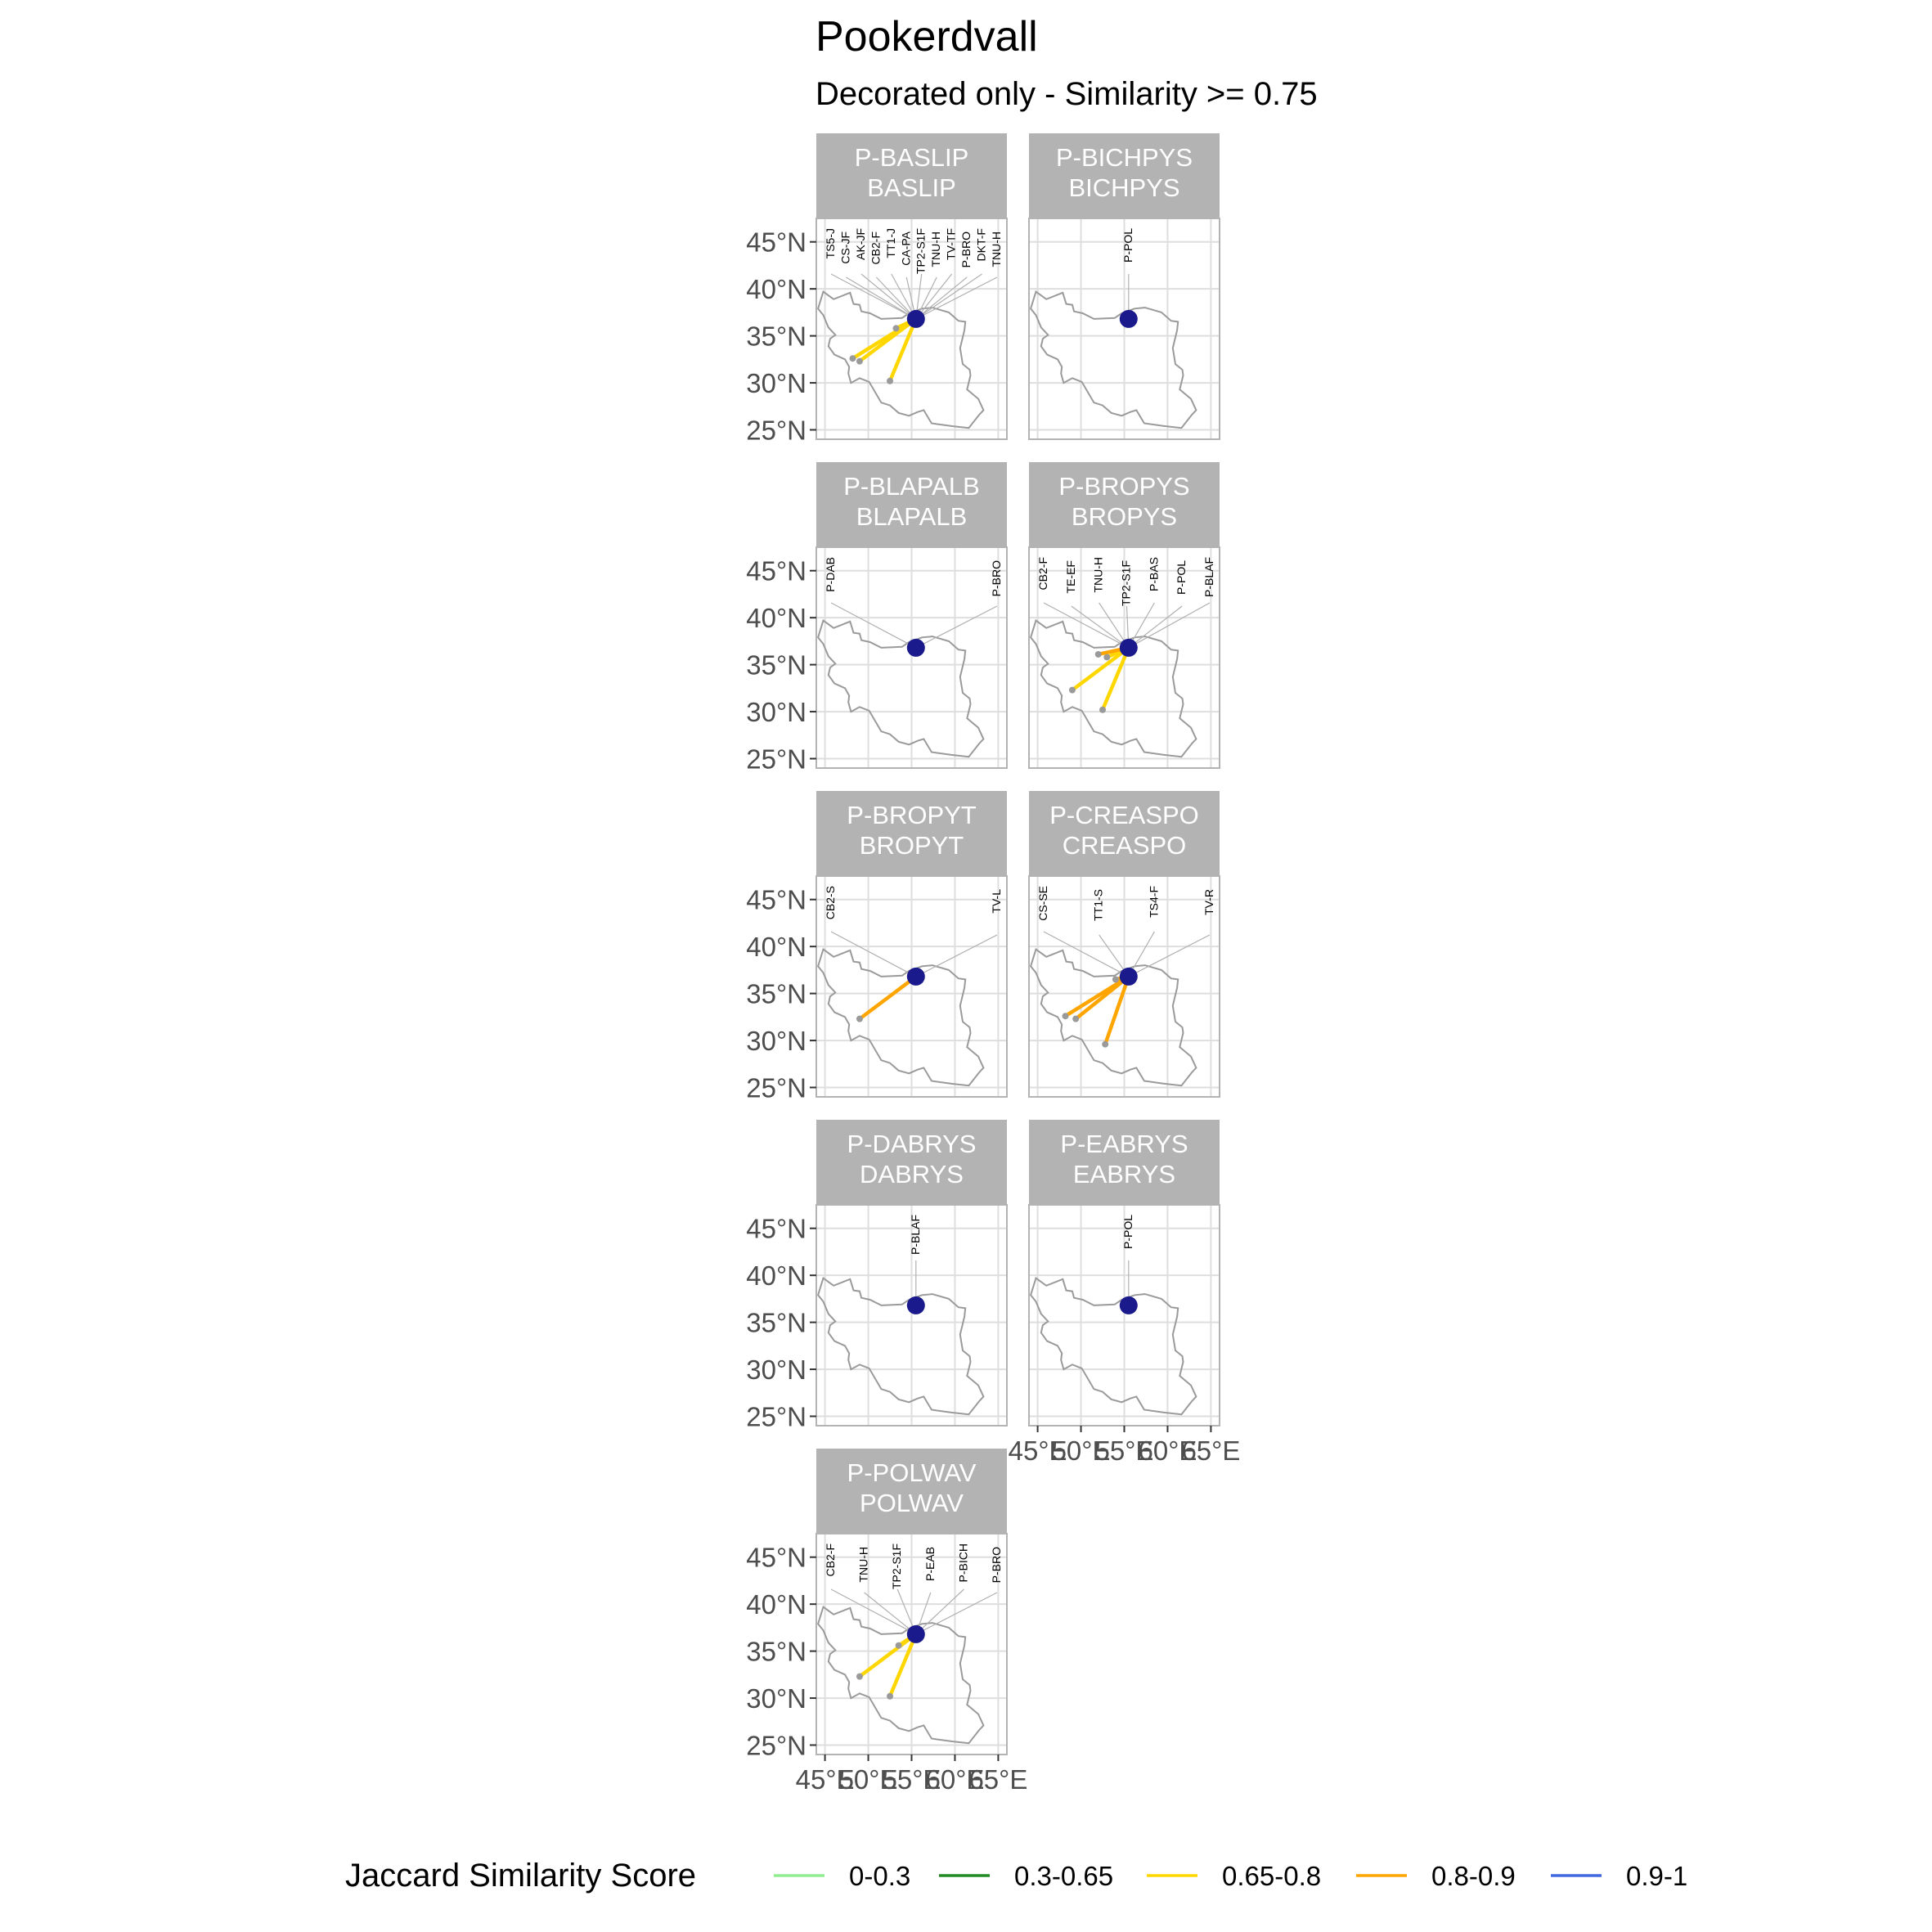 The image size is (1932, 1932). Describe the element at coordinates (915, 1235) in the screenshot. I see `site-label: P-BLAF` at that location.